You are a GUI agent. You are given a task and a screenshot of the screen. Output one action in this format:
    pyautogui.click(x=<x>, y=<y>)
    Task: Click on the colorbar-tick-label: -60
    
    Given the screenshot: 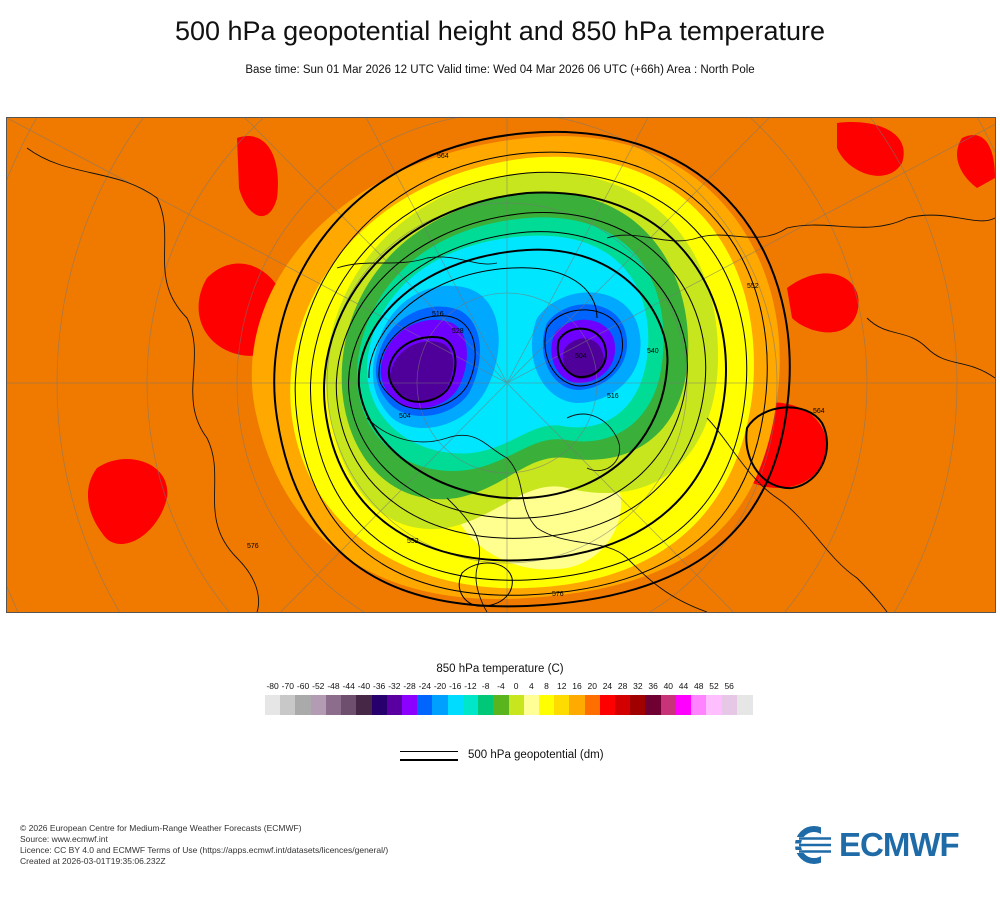 What is the action you would take?
    pyautogui.click(x=303, y=686)
    